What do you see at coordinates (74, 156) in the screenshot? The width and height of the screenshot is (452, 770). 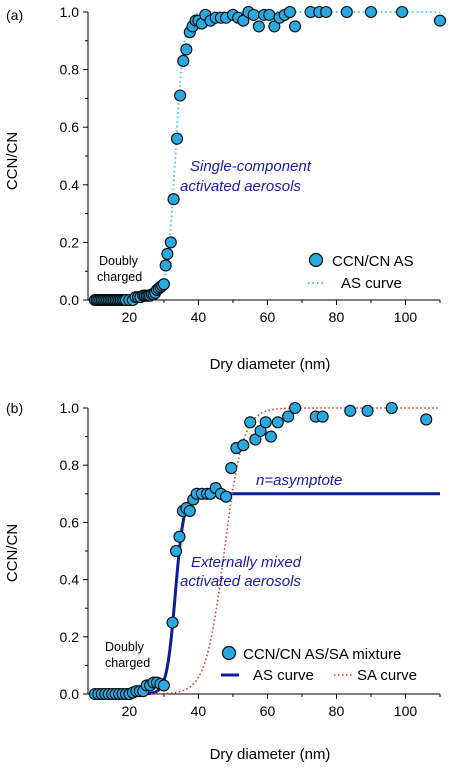 I see `y-ticks-a: 0.0 0.2 0.4 0.6 0.8 1.0` at bounding box center [74, 156].